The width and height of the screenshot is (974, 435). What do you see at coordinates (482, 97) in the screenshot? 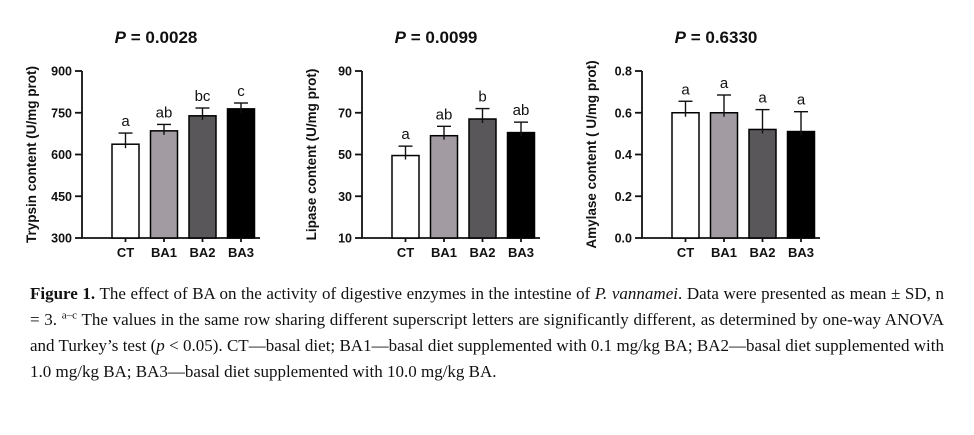
I see `sig-letter-BA2: b` at bounding box center [482, 97].